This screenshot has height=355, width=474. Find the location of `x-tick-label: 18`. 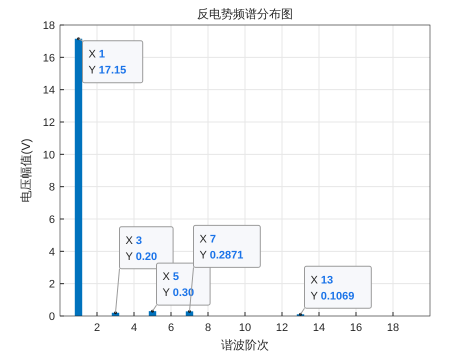

x-tick-label: 18 is located at coordinates (393, 328).